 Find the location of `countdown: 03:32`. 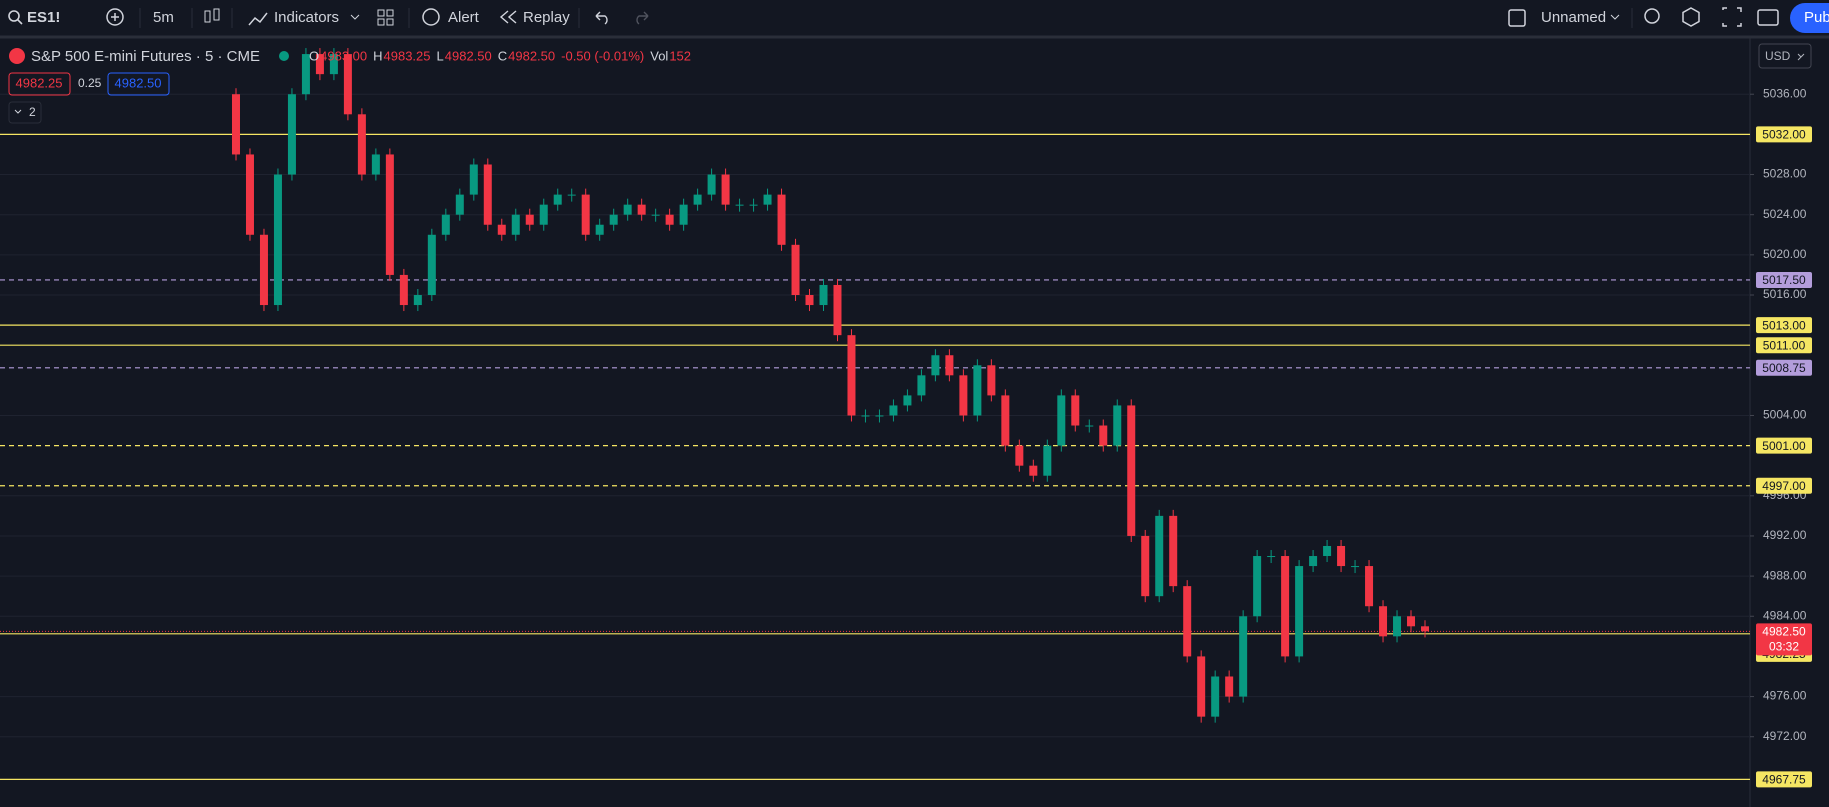

countdown: 03:32 is located at coordinates (1784, 646).